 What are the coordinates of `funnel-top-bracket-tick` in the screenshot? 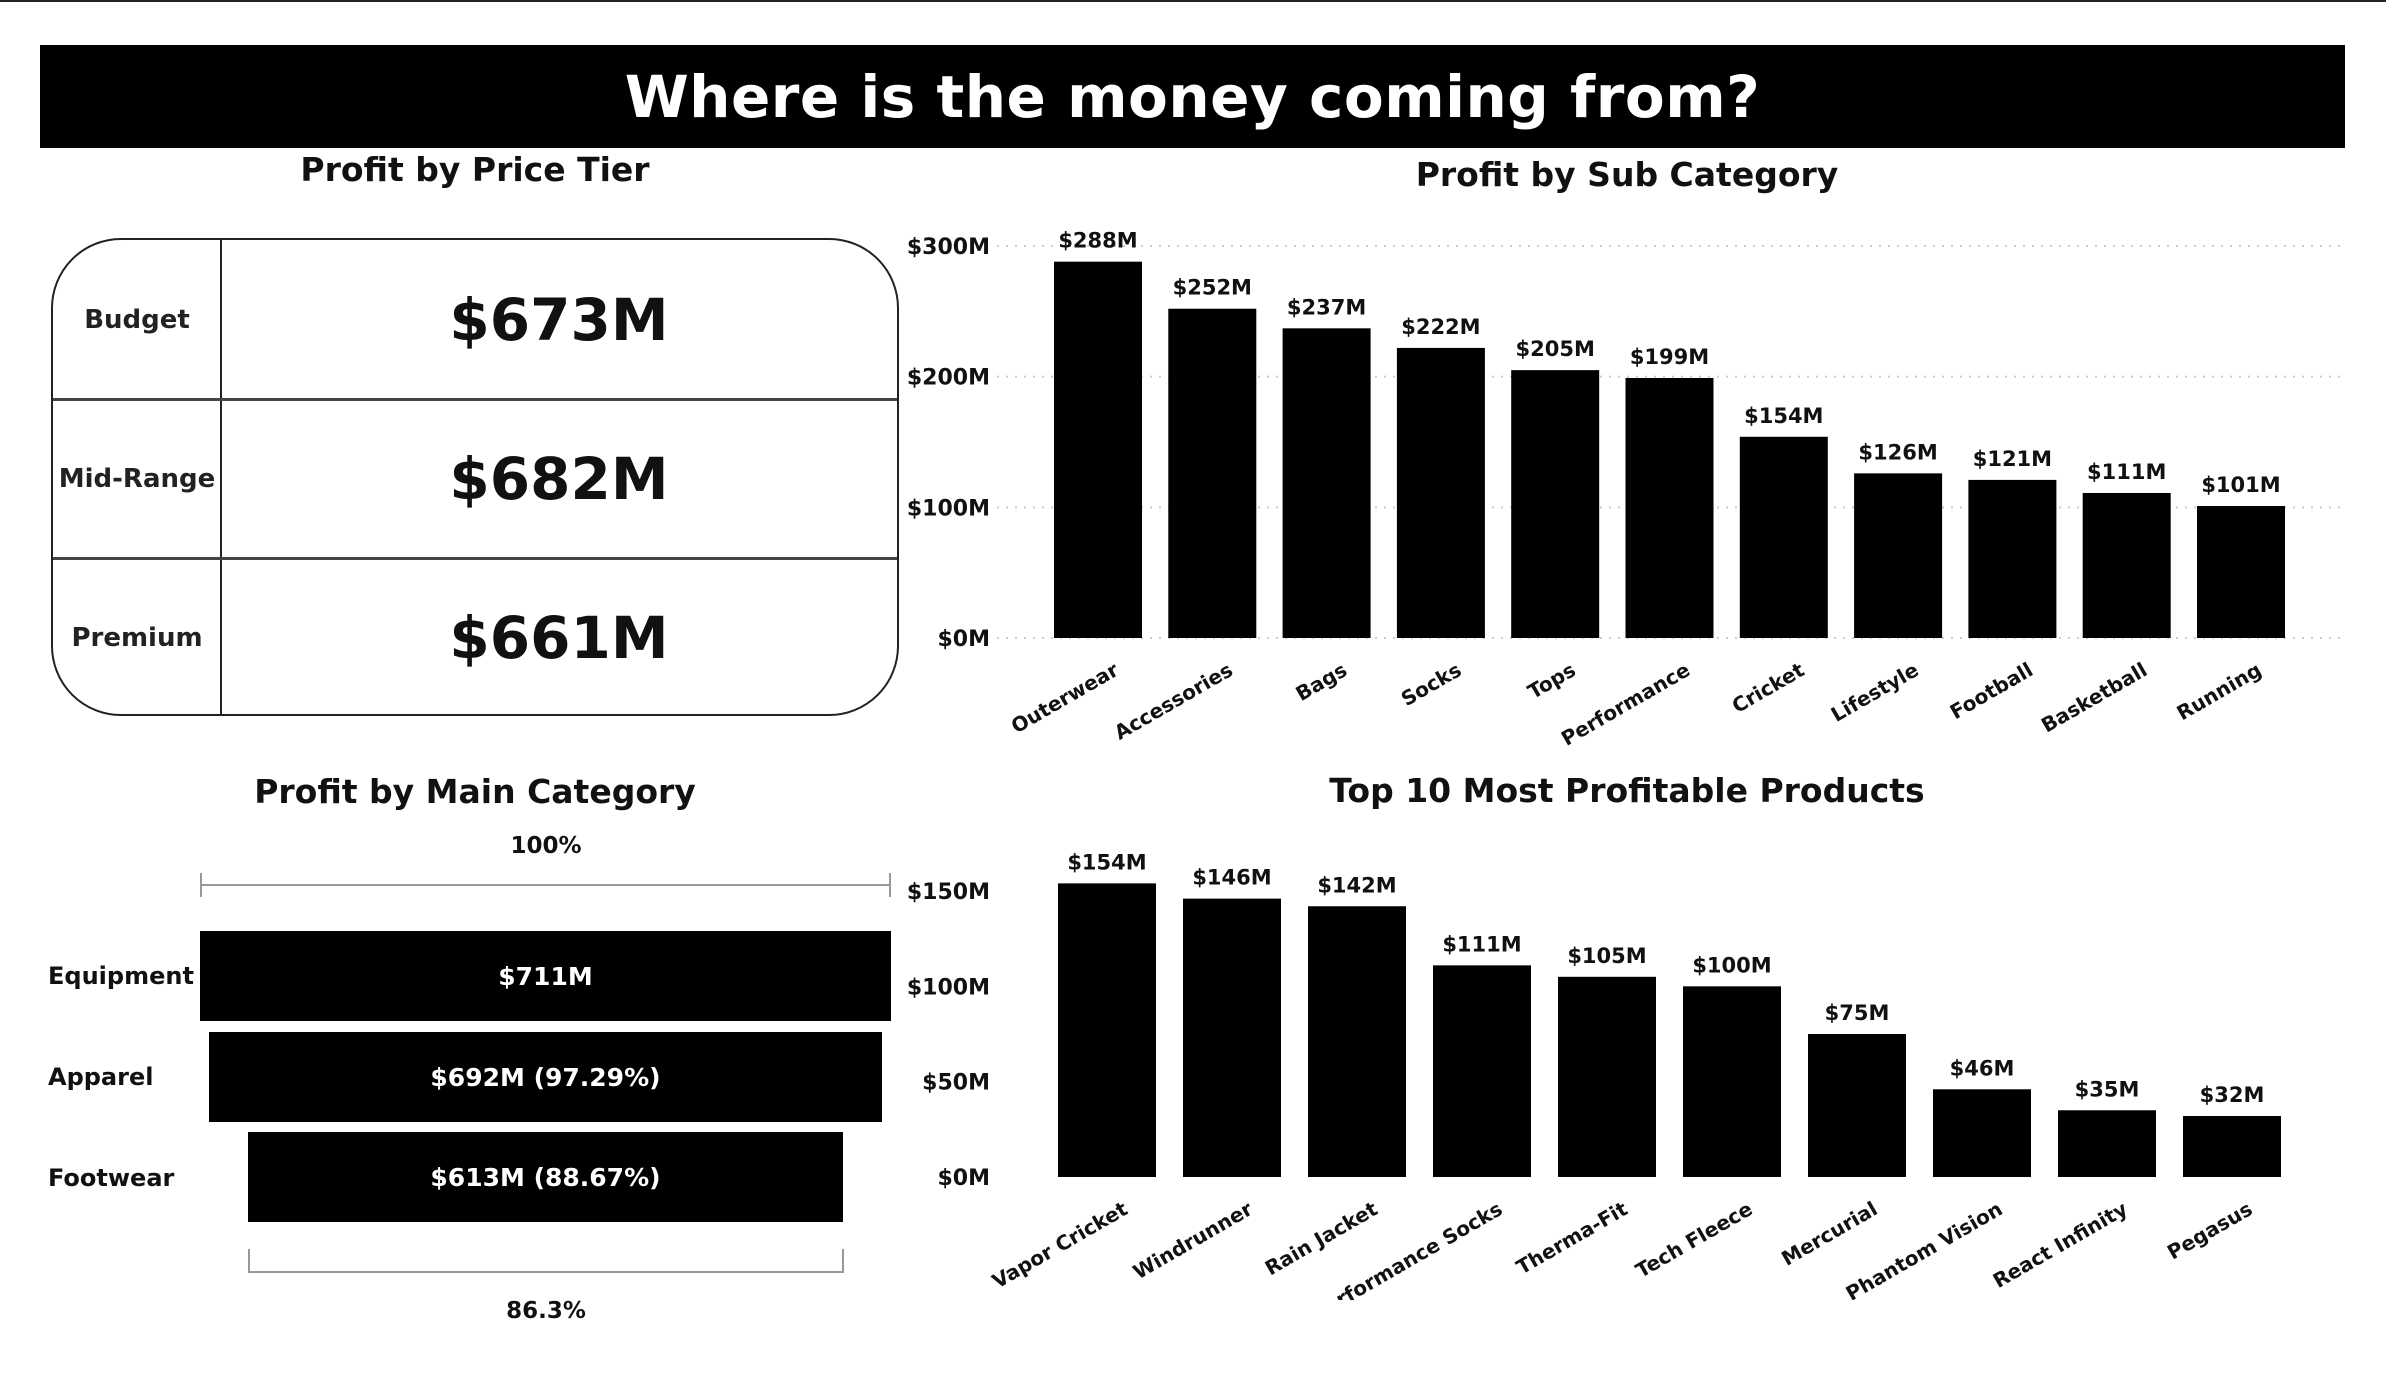 It's located at (890, 885).